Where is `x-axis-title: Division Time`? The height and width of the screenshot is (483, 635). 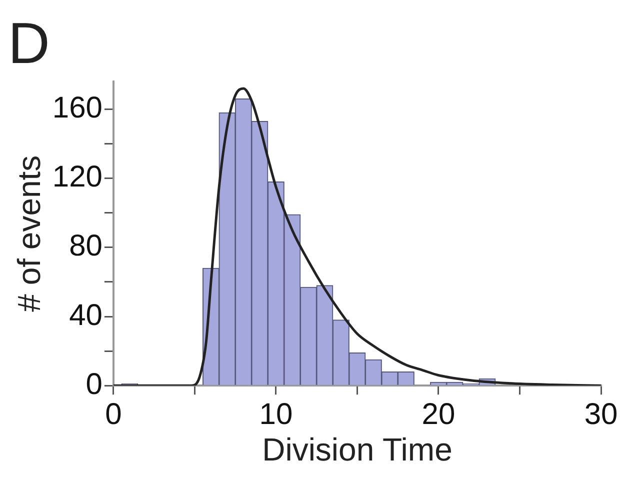
x-axis-title: Division Time is located at coordinates (357, 450).